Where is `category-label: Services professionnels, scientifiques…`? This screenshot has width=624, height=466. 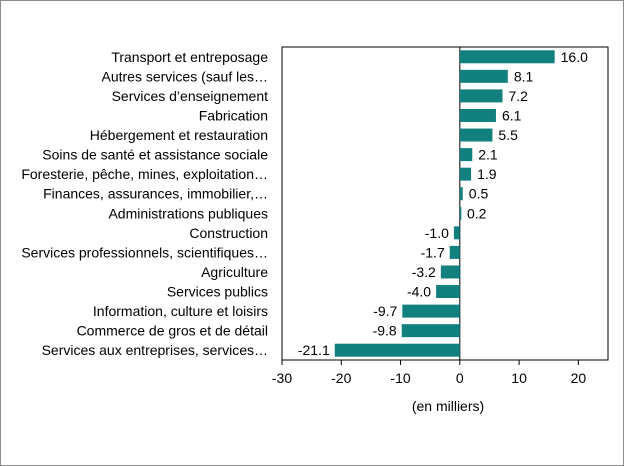
category-label: Services professionnels, scientifiques… is located at coordinates (144, 252).